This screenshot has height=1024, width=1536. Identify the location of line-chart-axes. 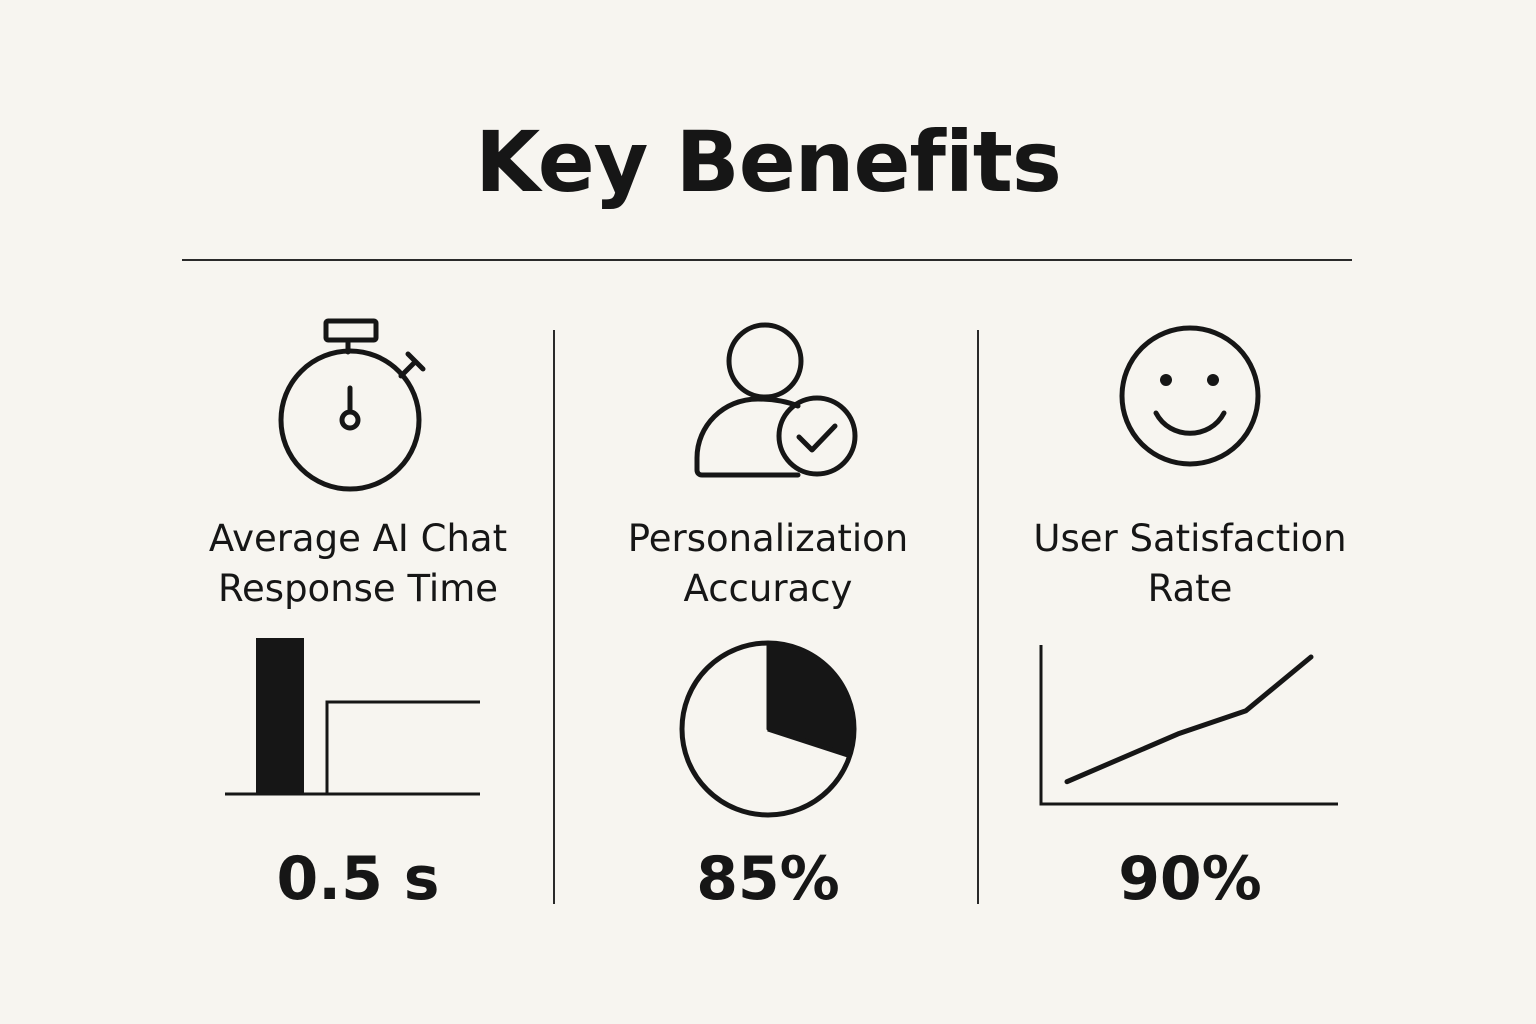
(1188, 725).